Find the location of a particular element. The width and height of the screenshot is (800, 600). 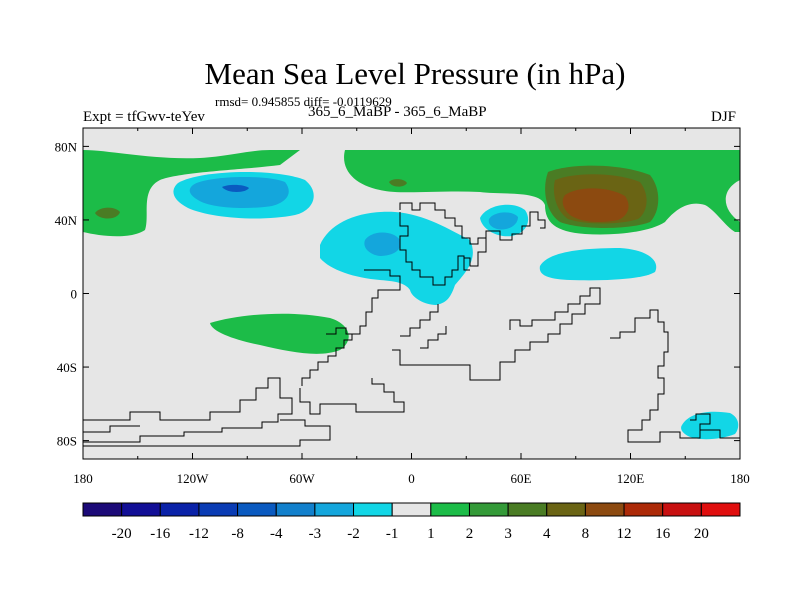

colorbar-label: -3 is located at coordinates (315, 534).